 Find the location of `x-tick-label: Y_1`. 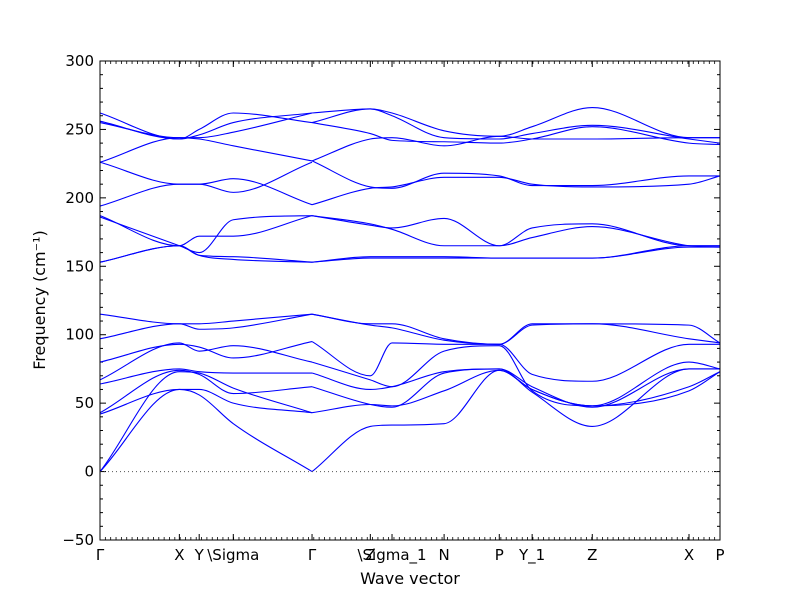

x-tick-label: Y_1 is located at coordinates (531, 555).